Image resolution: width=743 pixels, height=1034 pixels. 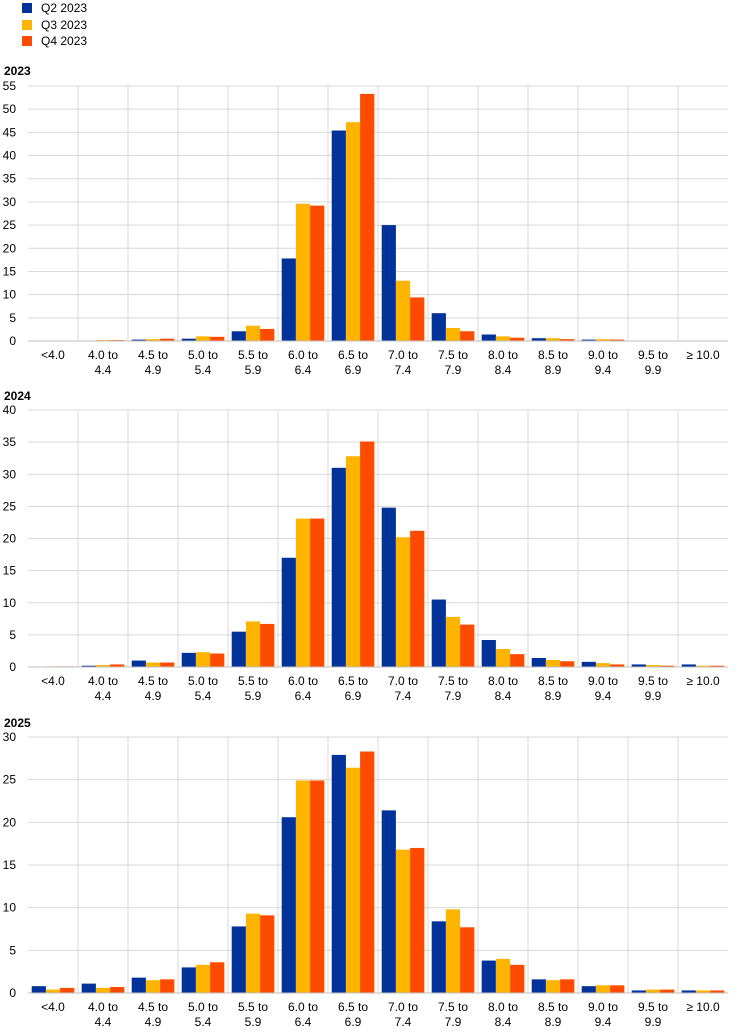 What do you see at coordinates (10, 474) in the screenshot?
I see `y-tick-label: 30` at bounding box center [10, 474].